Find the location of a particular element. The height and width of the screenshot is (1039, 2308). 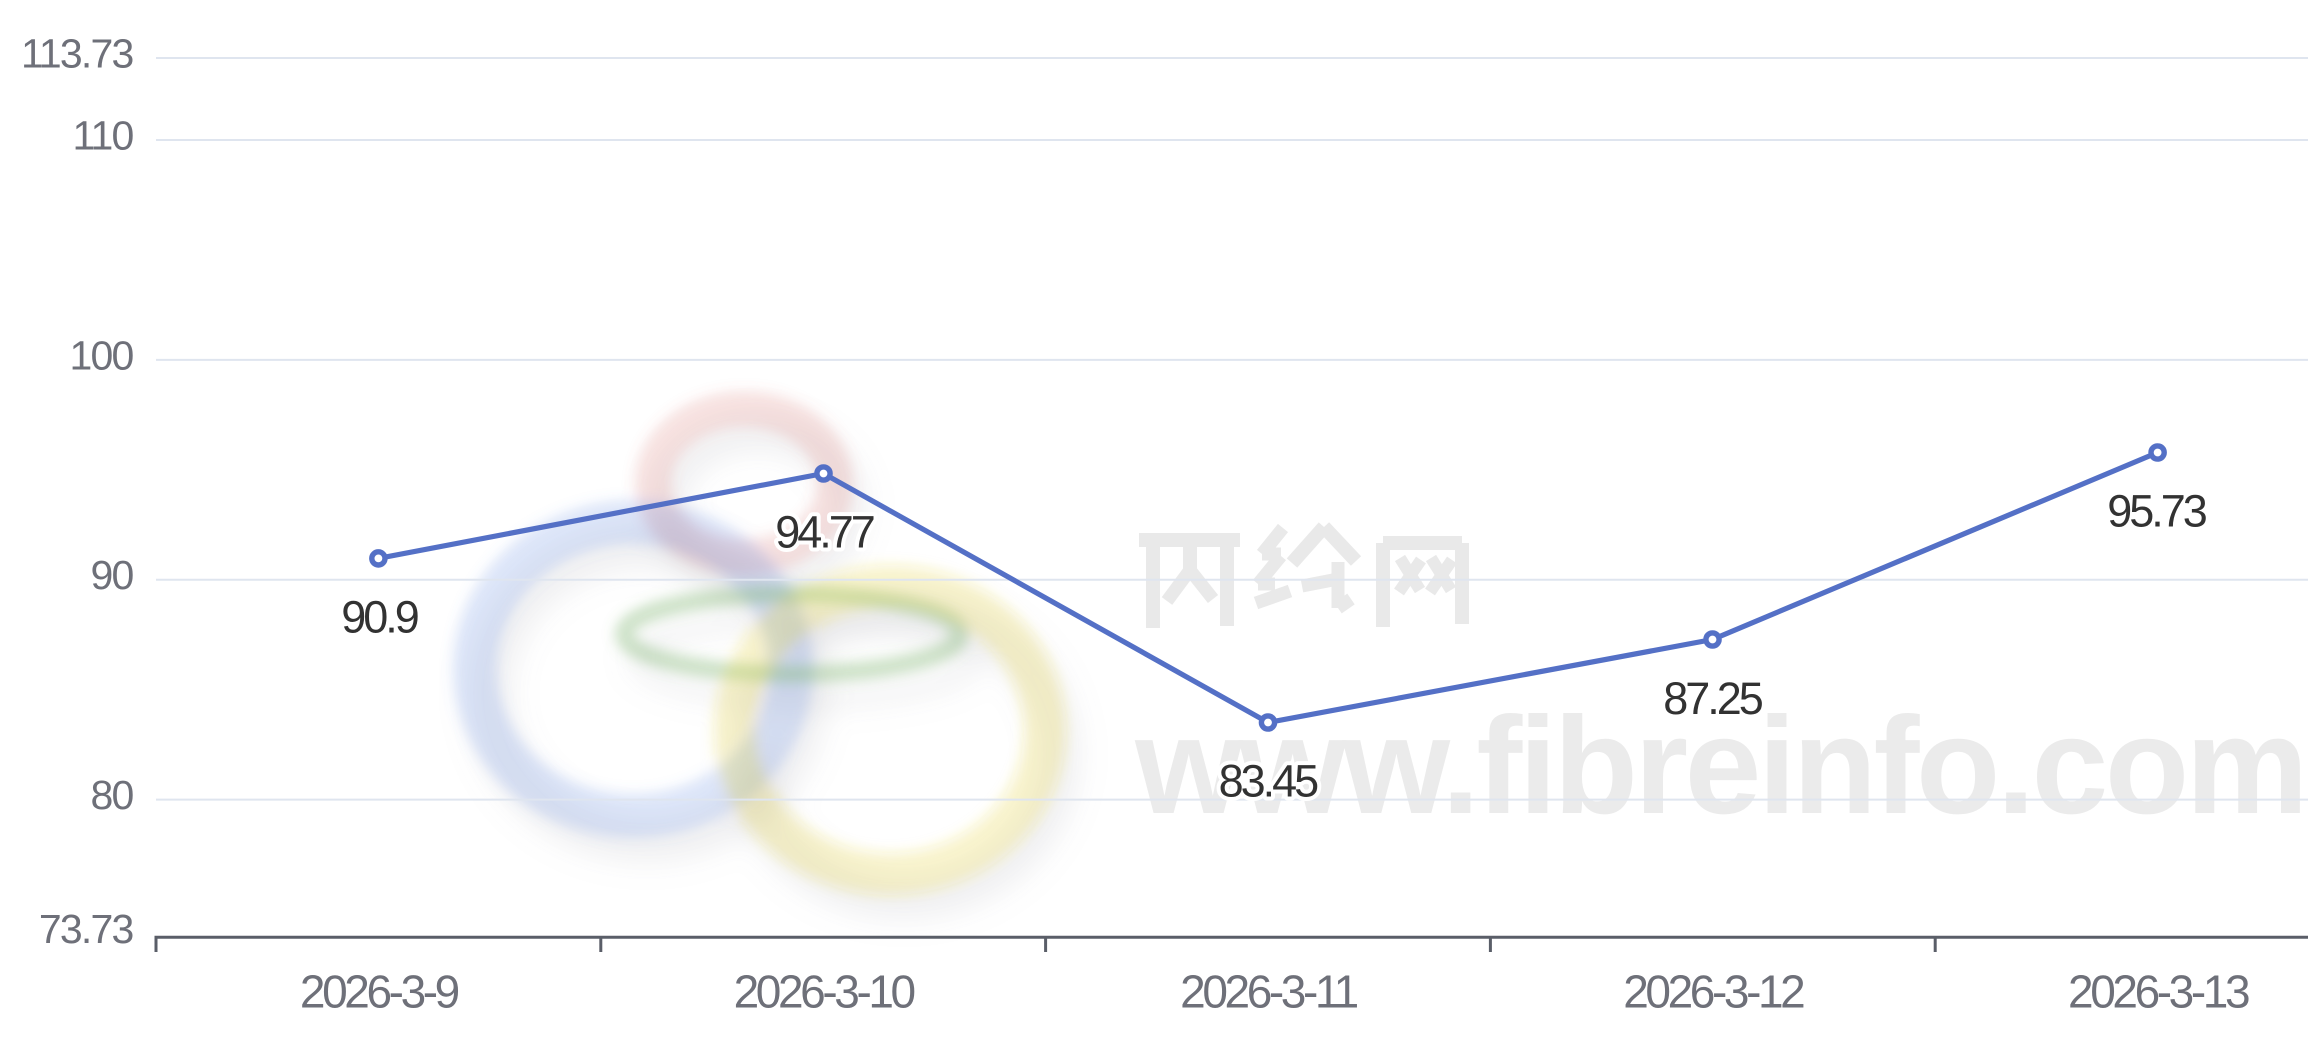

svg-text: 90 is located at coordinates (111, 575).